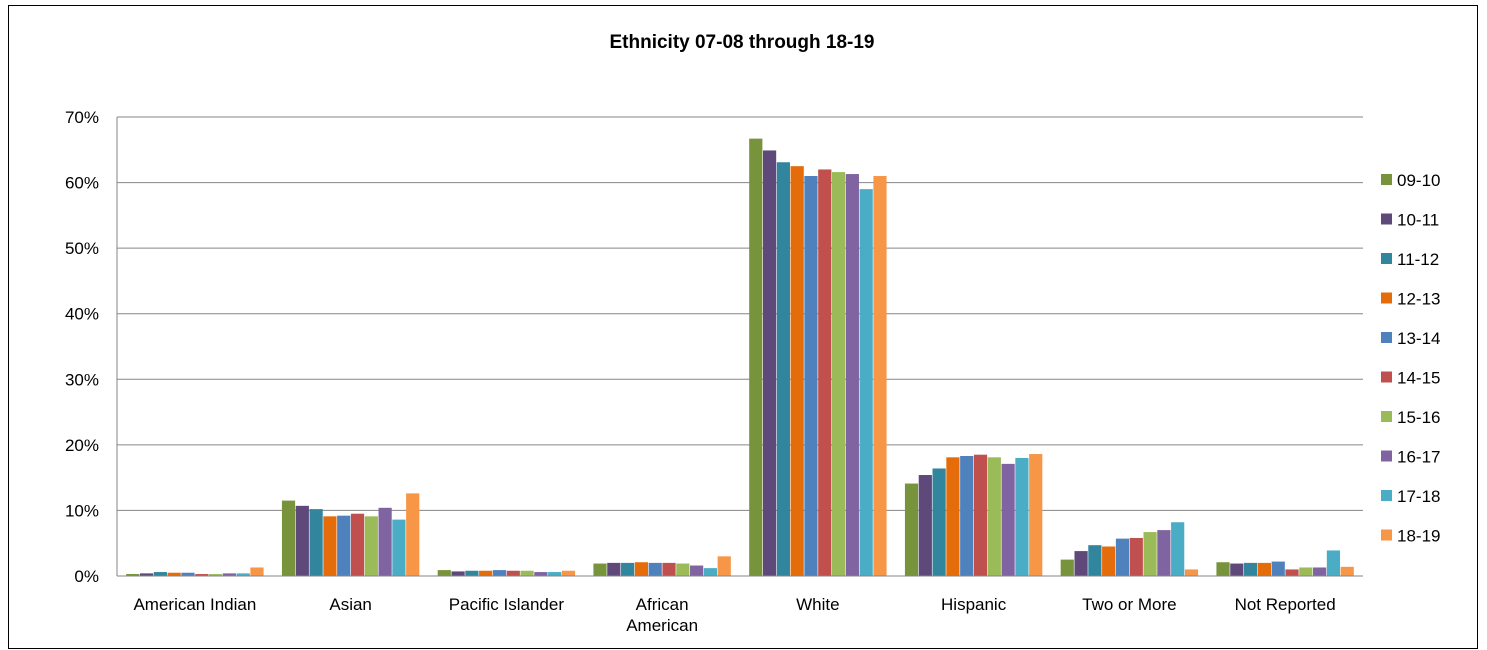  Describe the element at coordinates (1418, 457) in the screenshot. I see `legend-label: 16-17` at that location.